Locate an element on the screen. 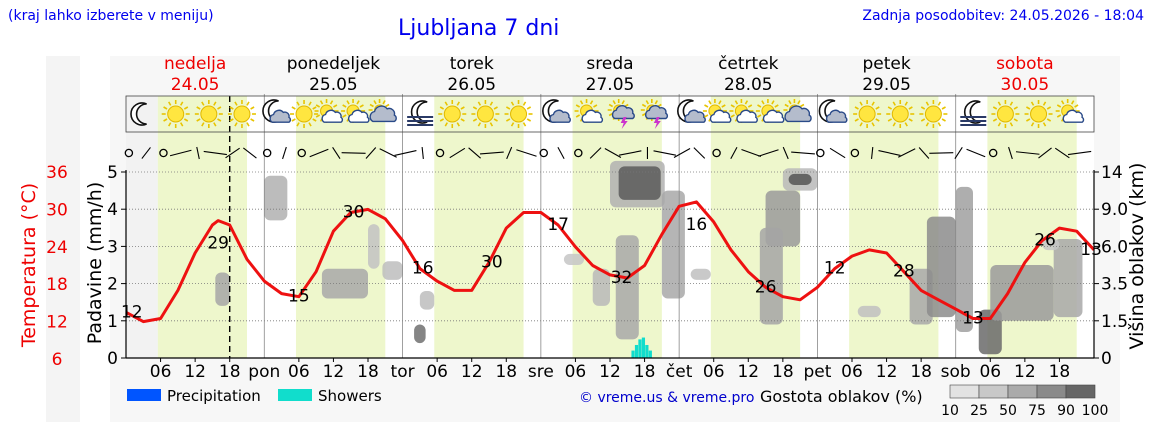 The width and height of the screenshot is (1152, 443). cloud-height-tick-label: 1.5 is located at coordinates (1114, 322).